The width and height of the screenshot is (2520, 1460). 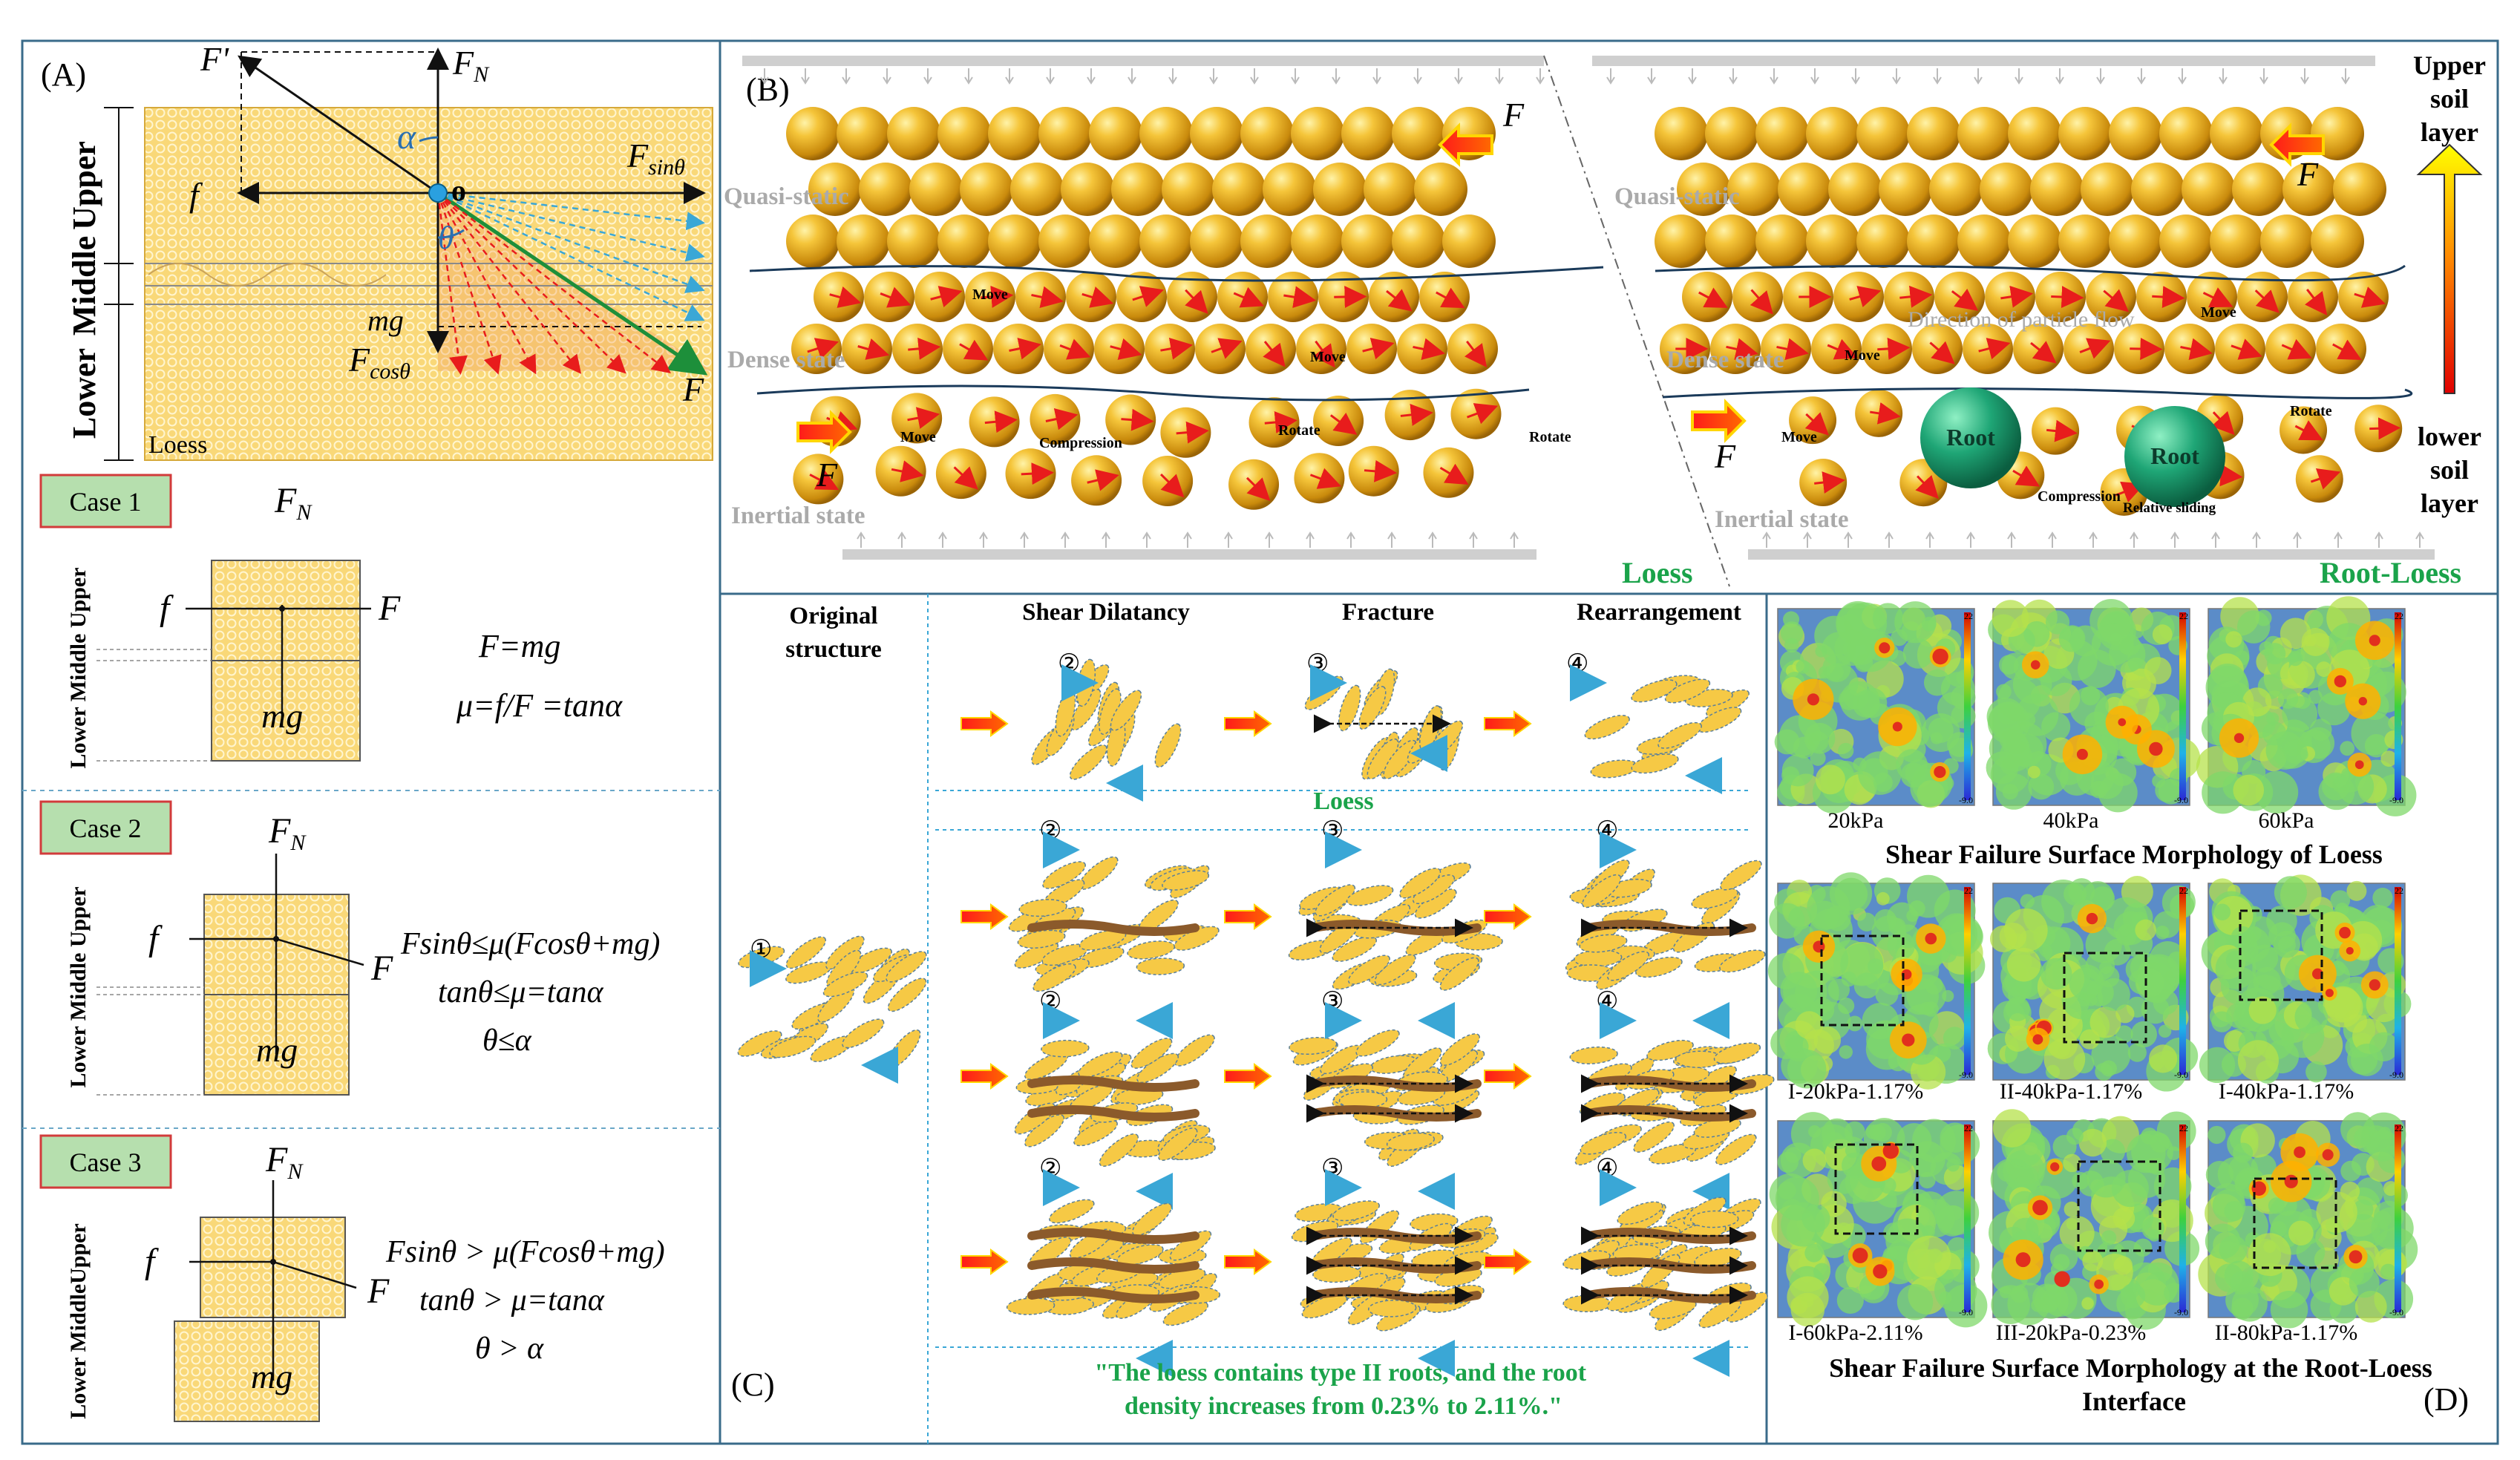 What do you see at coordinates (1328, 357) in the screenshot?
I see `label-move-2: Move` at bounding box center [1328, 357].